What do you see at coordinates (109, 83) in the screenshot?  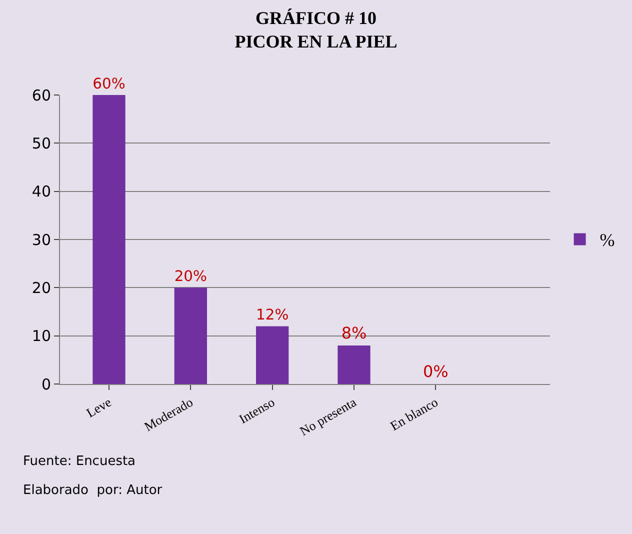 I see `data-label: 60%` at bounding box center [109, 83].